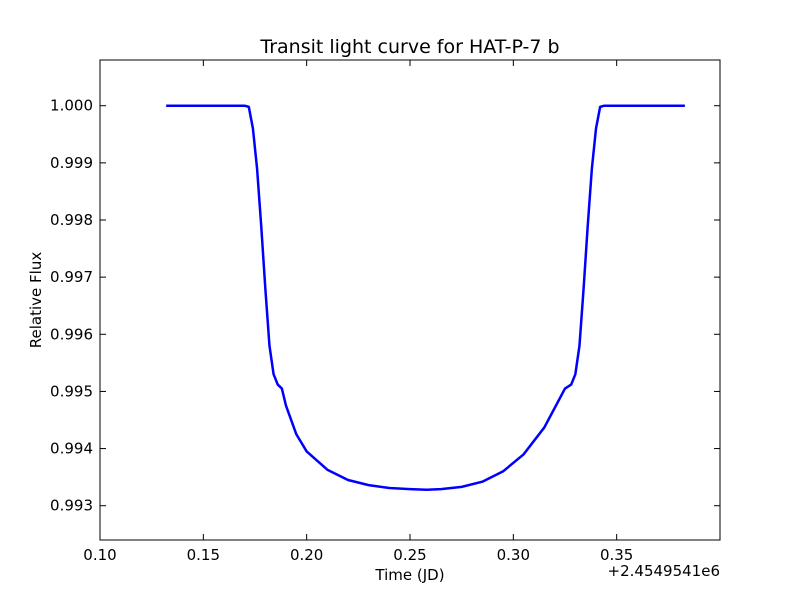 This screenshot has width=800, height=600. Describe the element at coordinates (71, 163) in the screenshot. I see `y-tick-label: 0.999` at that location.